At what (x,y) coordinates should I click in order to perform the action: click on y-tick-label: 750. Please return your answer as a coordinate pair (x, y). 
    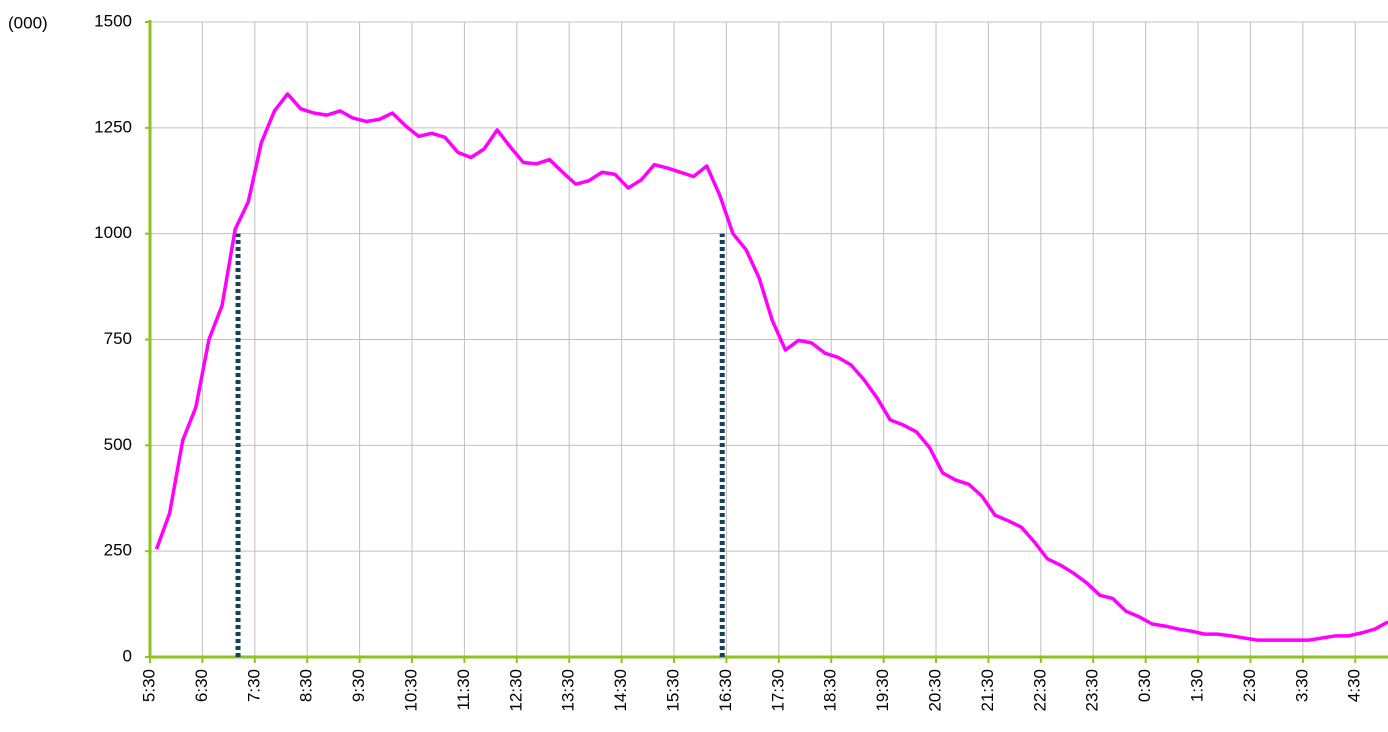
    Looking at the image, I should click on (118, 338).